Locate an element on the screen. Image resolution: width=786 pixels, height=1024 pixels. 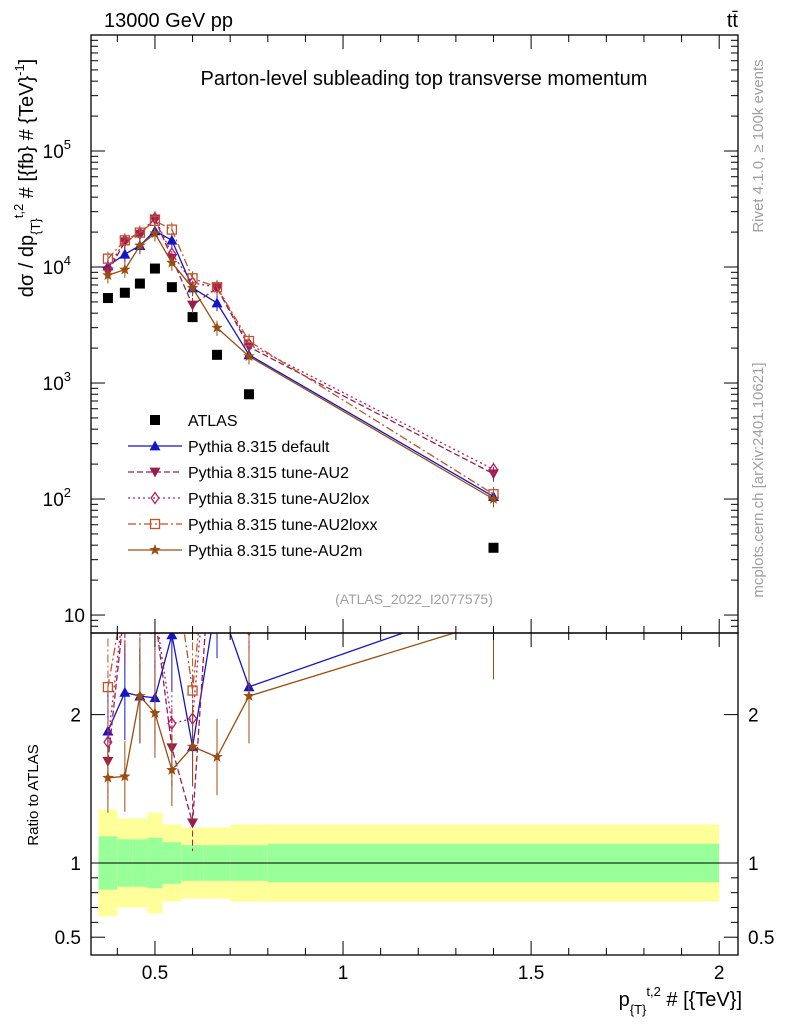
analysis-tag: (ATLAS_2022_I2077575) is located at coordinates (414, 599).